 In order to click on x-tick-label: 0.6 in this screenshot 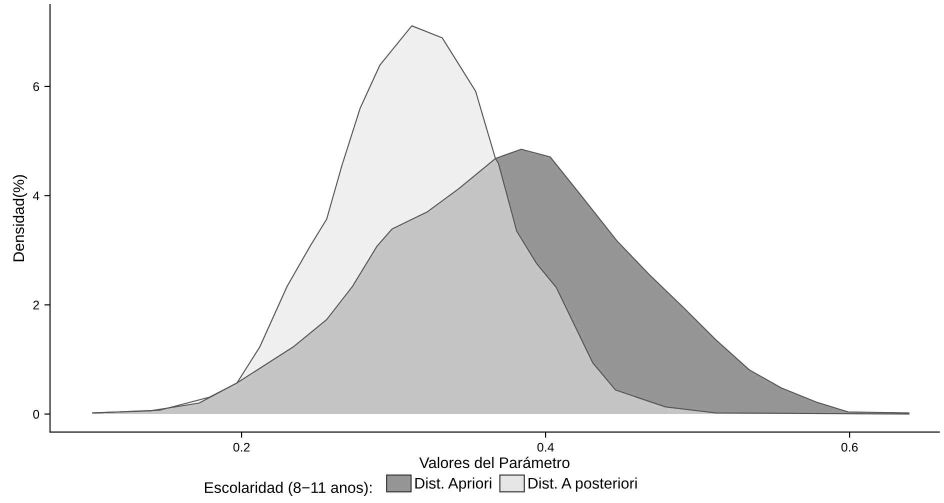, I will do `click(849, 447)`.